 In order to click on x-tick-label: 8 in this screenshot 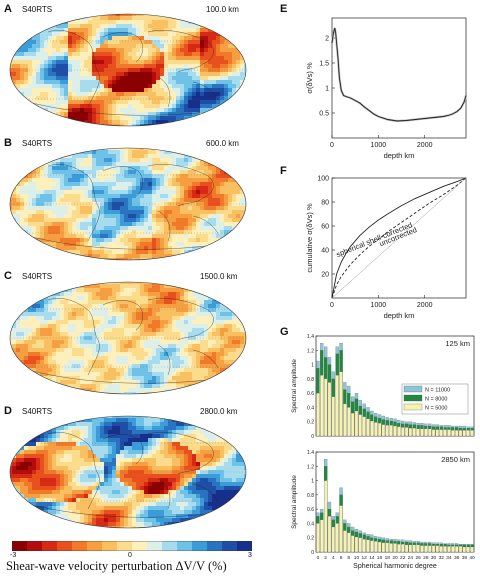, I will do `click(348, 558)`.